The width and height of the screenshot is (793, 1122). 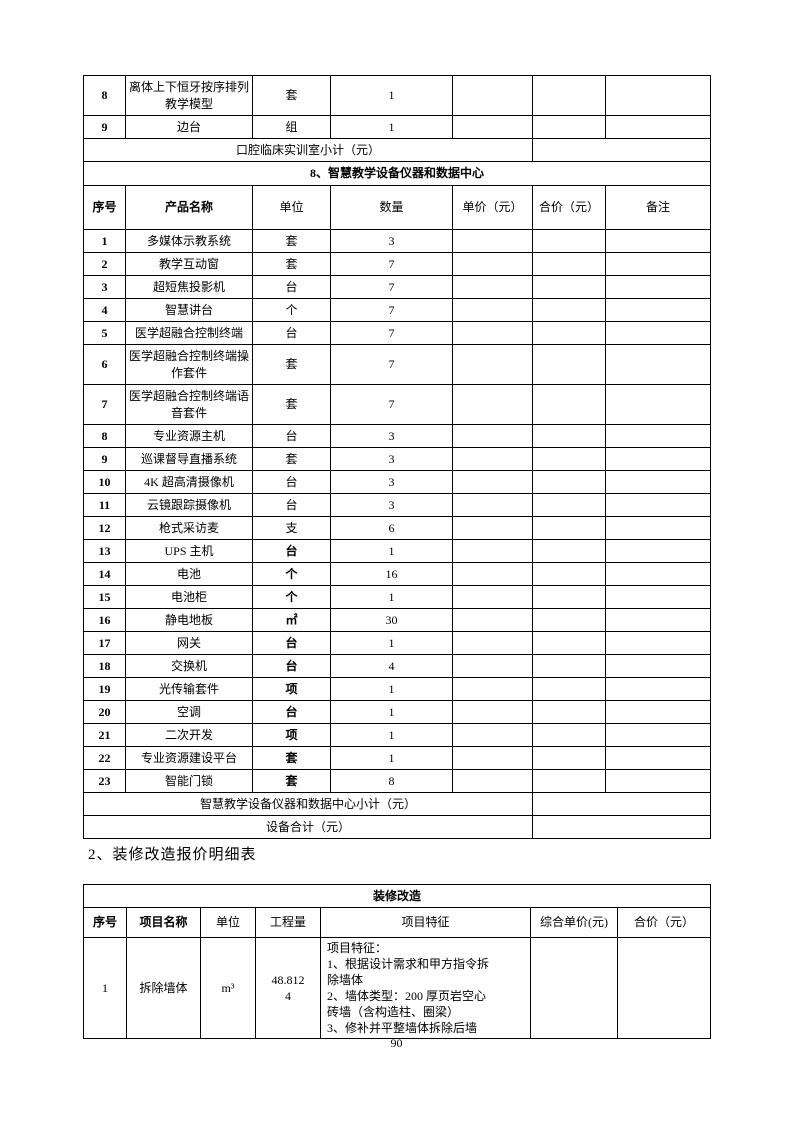 I want to click on column-header: 备注, so click(x=658, y=207).